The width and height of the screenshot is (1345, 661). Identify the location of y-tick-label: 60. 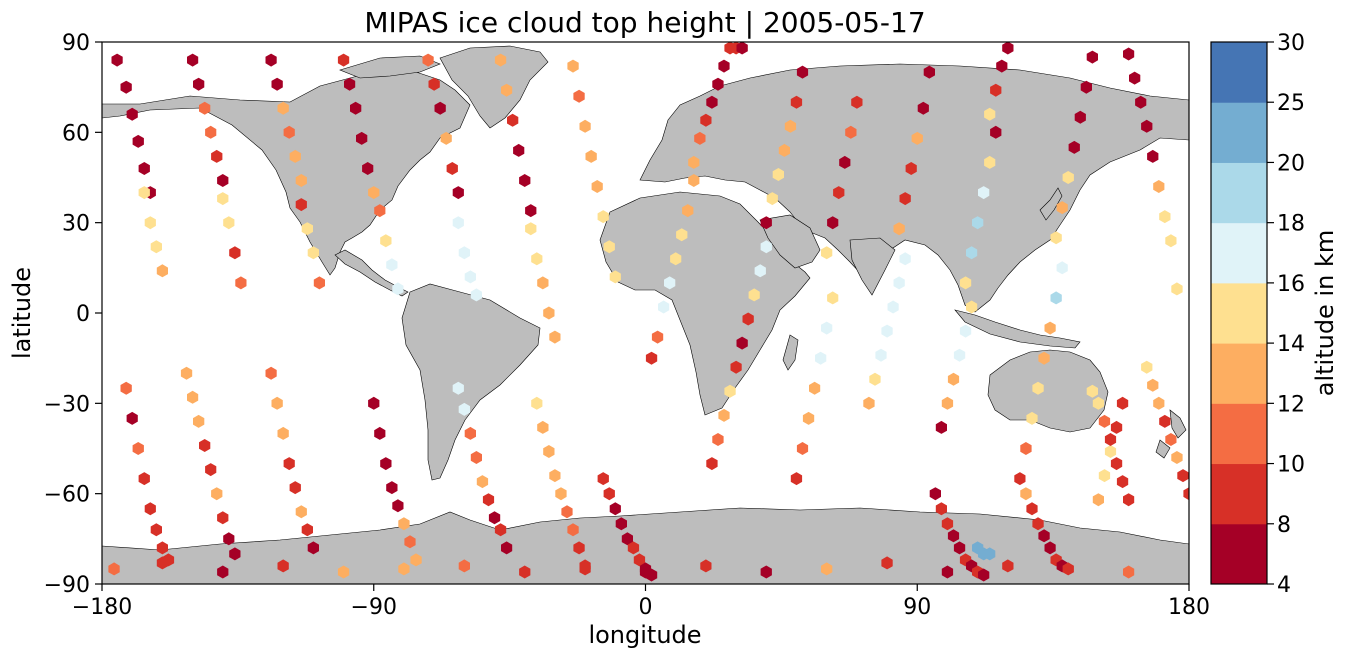
(76, 133).